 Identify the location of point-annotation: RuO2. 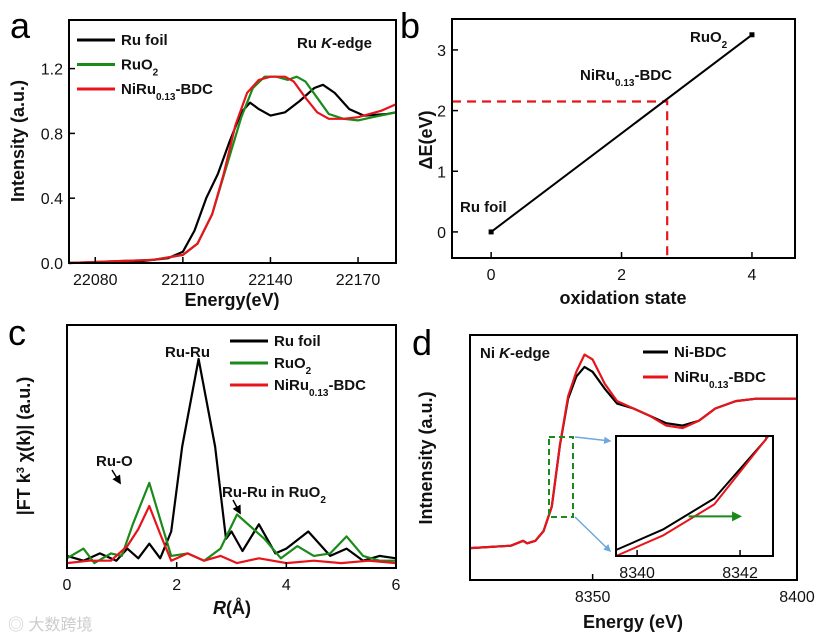
(709, 40).